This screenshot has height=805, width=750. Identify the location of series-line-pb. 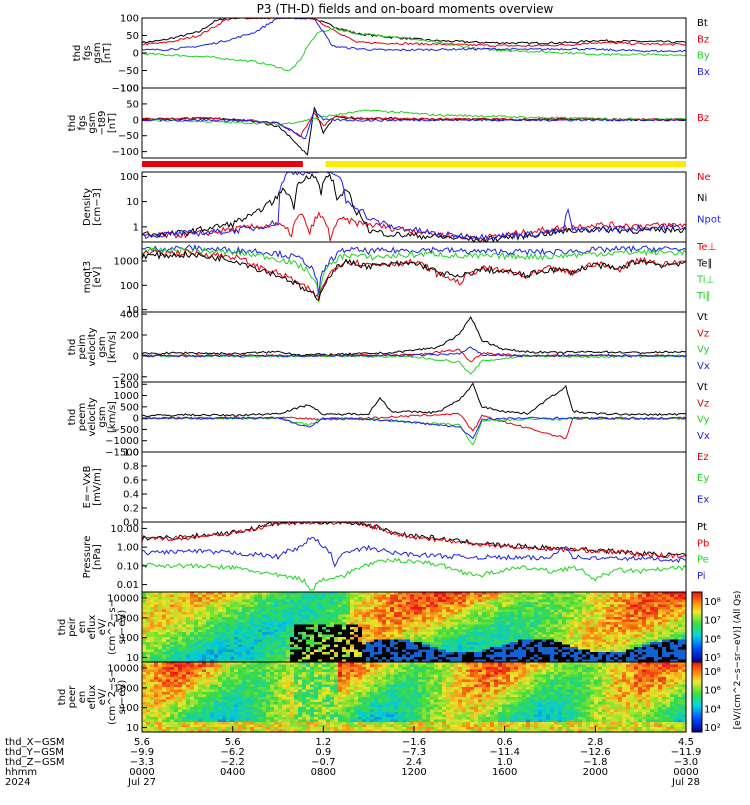
(414, 540).